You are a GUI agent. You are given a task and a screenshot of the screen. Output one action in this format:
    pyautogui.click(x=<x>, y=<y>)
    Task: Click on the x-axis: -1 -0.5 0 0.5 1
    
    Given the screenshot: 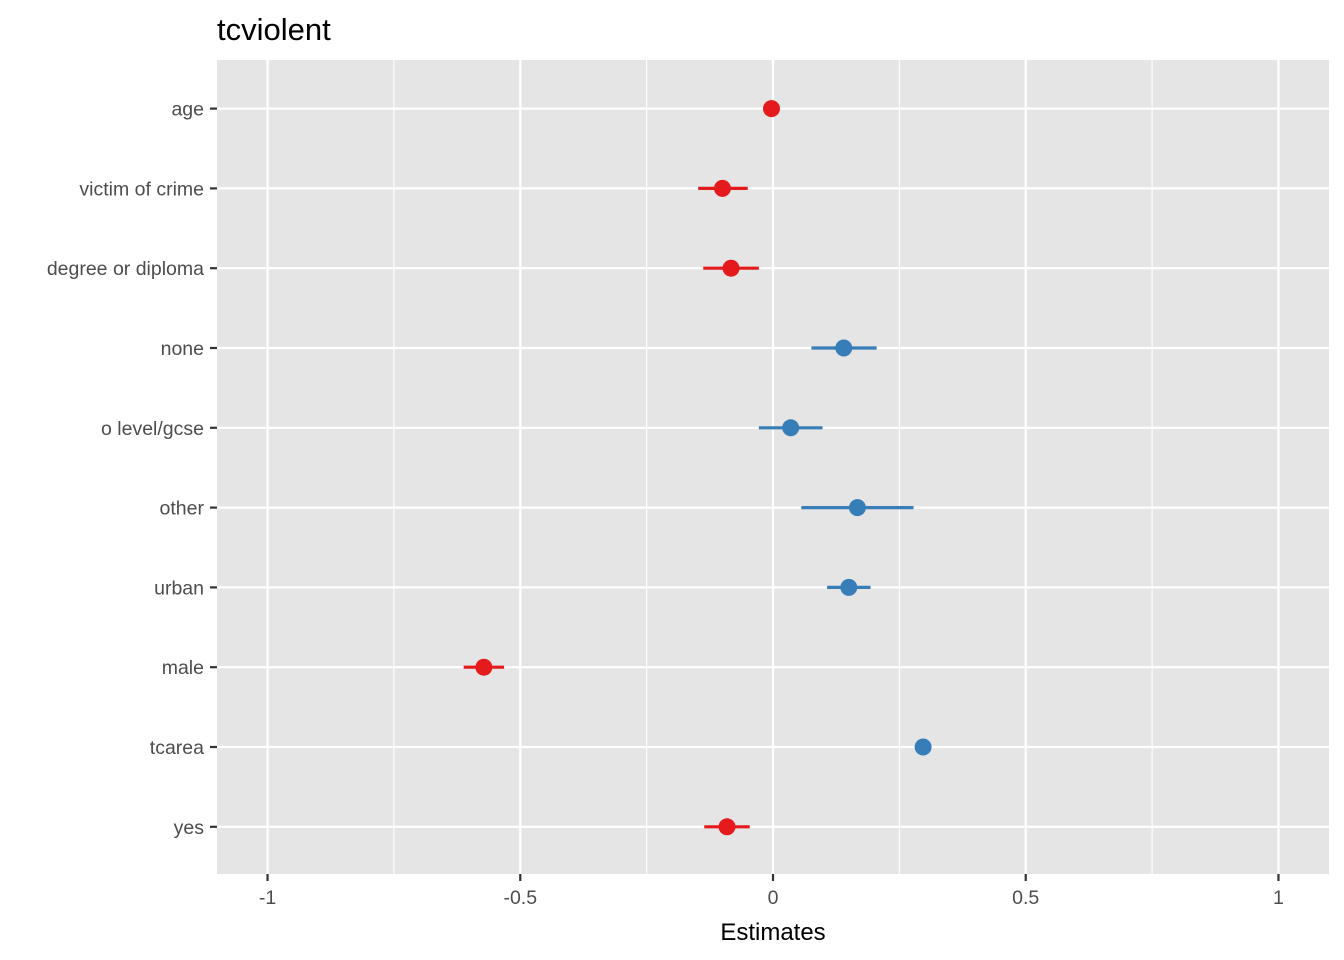 What is the action you would take?
    pyautogui.click(x=771, y=891)
    